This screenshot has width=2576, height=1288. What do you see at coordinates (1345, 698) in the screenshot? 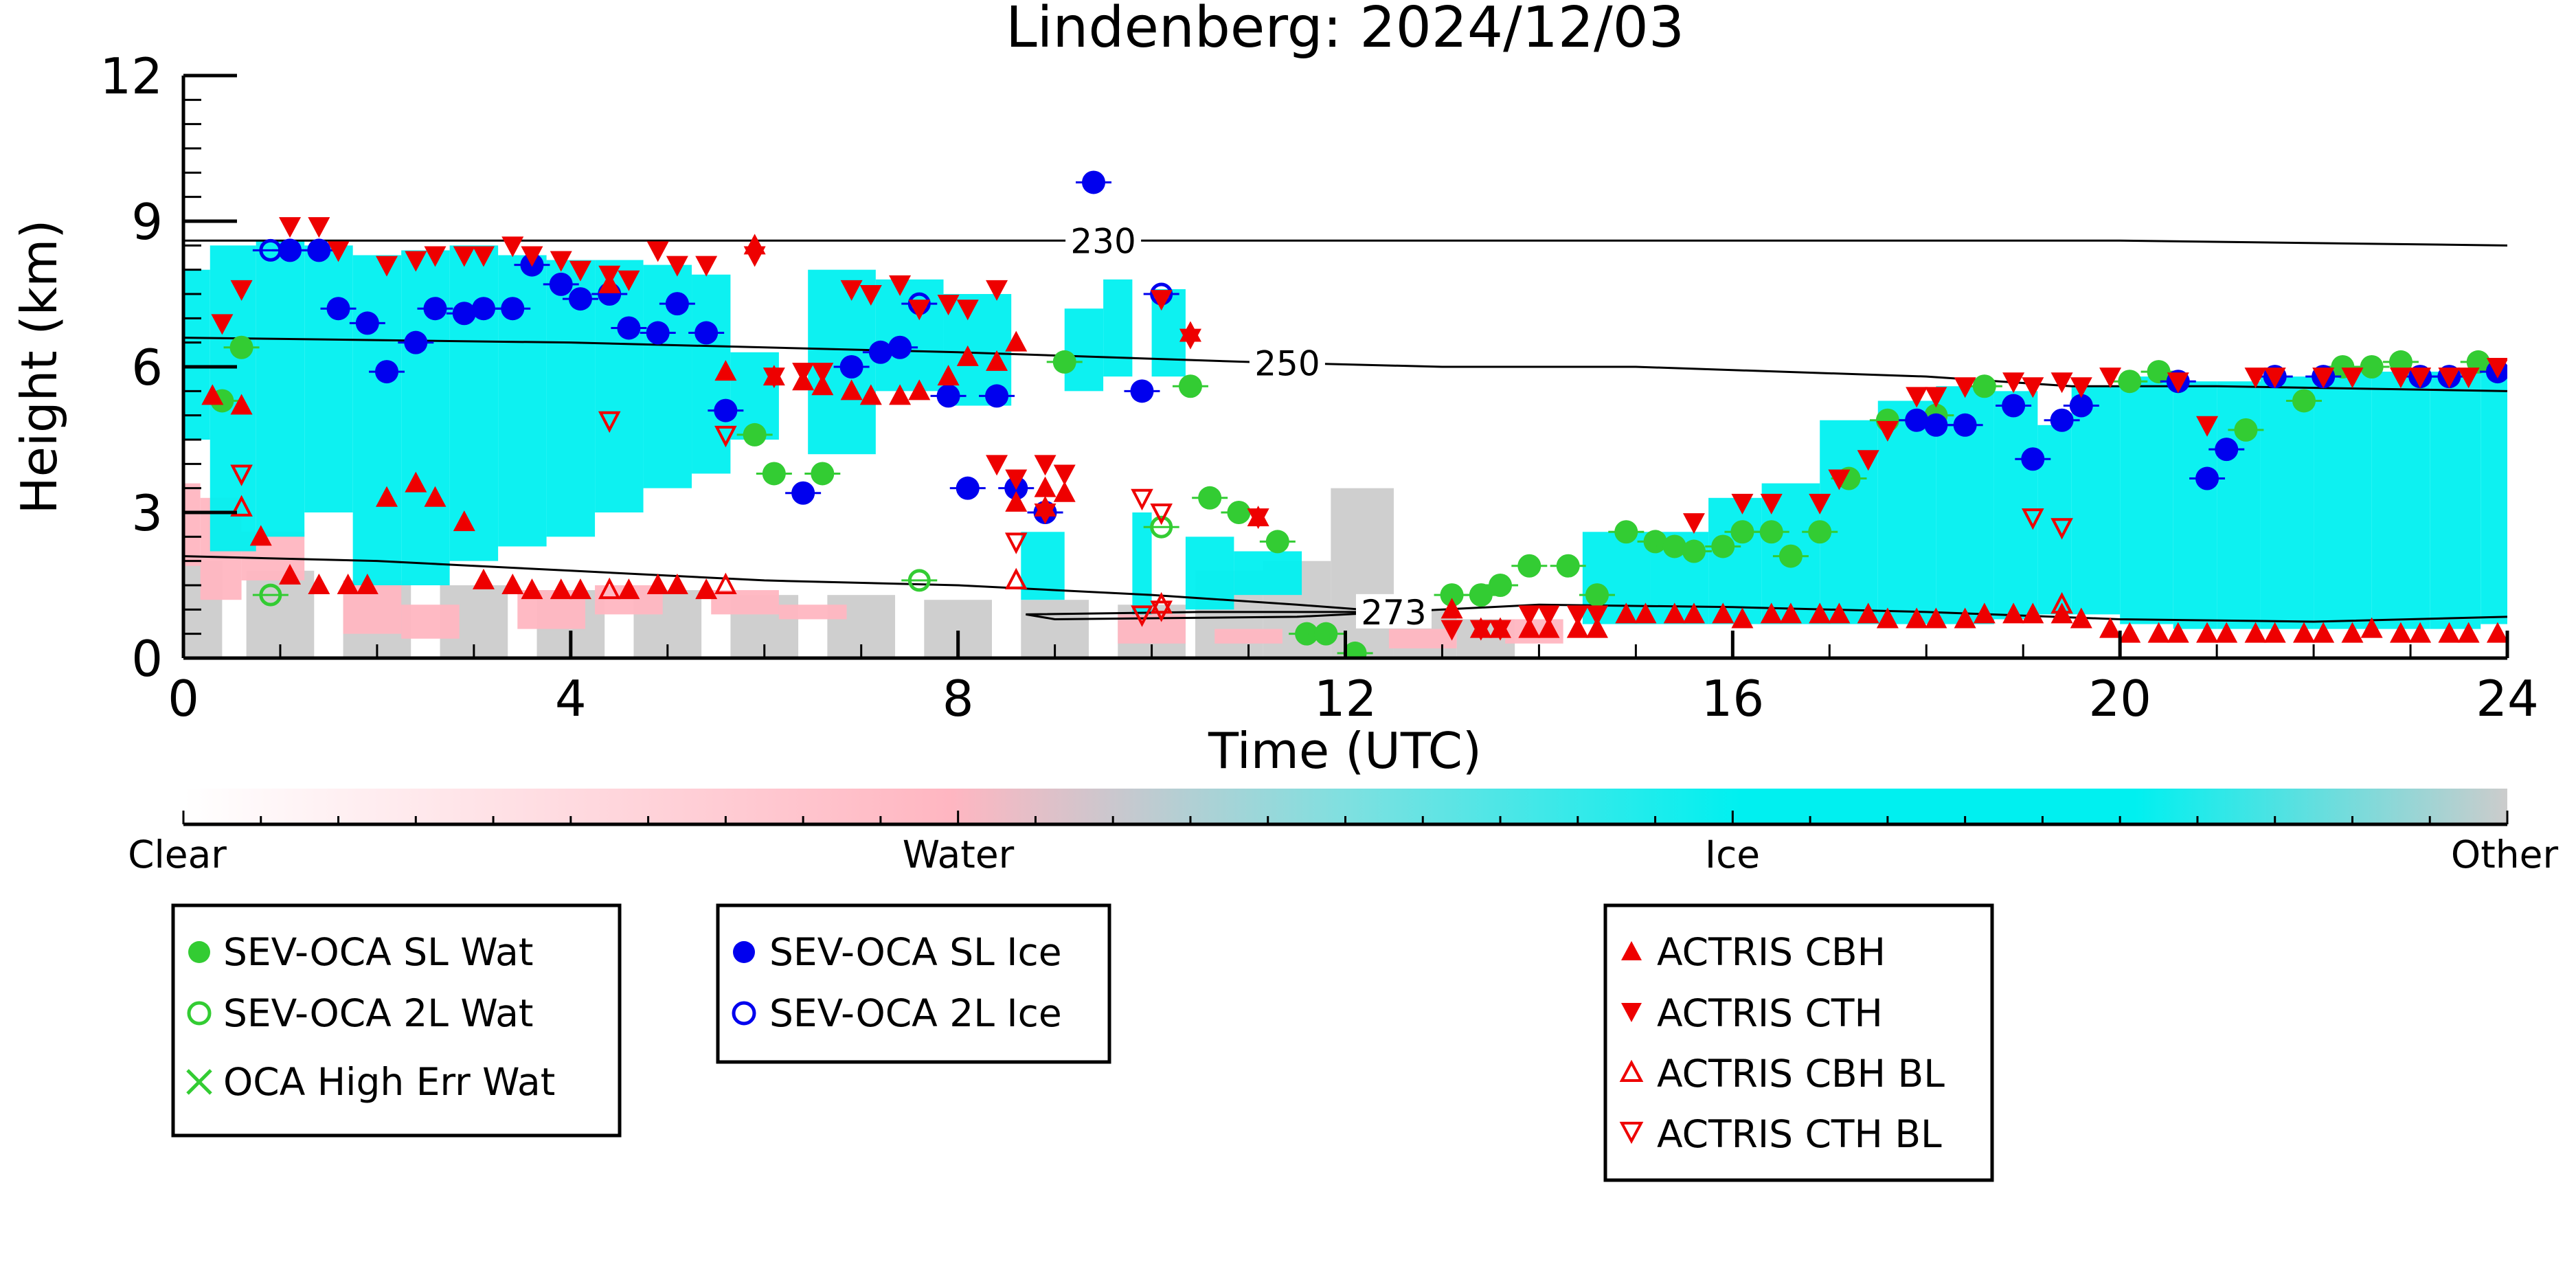
I see `x-tick-label: 12` at bounding box center [1345, 698].